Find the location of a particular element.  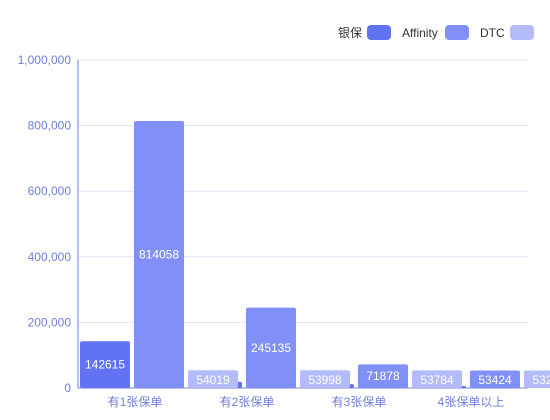

legend-label: DTC is located at coordinates (492, 33).